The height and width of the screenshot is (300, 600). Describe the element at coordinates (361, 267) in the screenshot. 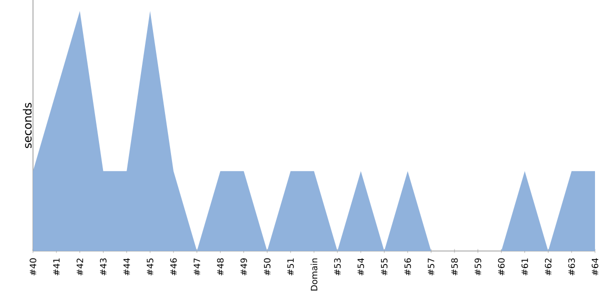

I see `x-tick-label: #54` at that location.